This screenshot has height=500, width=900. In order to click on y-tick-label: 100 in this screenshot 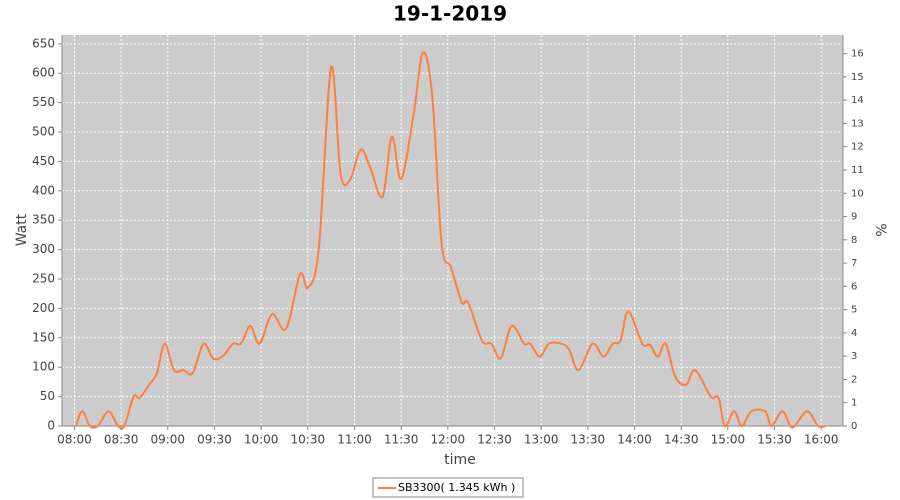, I will do `click(43, 367)`.